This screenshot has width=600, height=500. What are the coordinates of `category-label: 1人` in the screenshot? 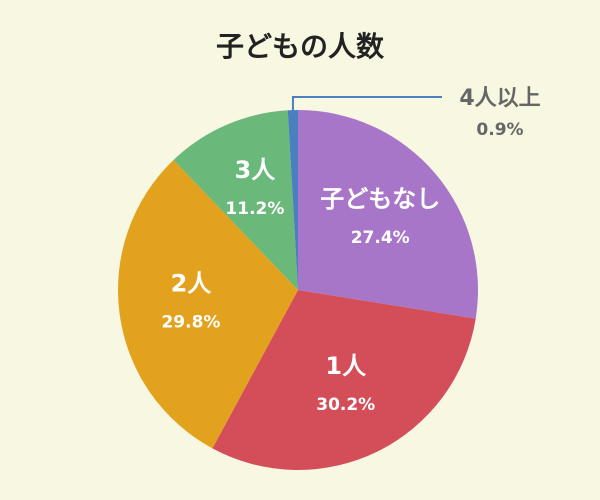 It's located at (345, 366).